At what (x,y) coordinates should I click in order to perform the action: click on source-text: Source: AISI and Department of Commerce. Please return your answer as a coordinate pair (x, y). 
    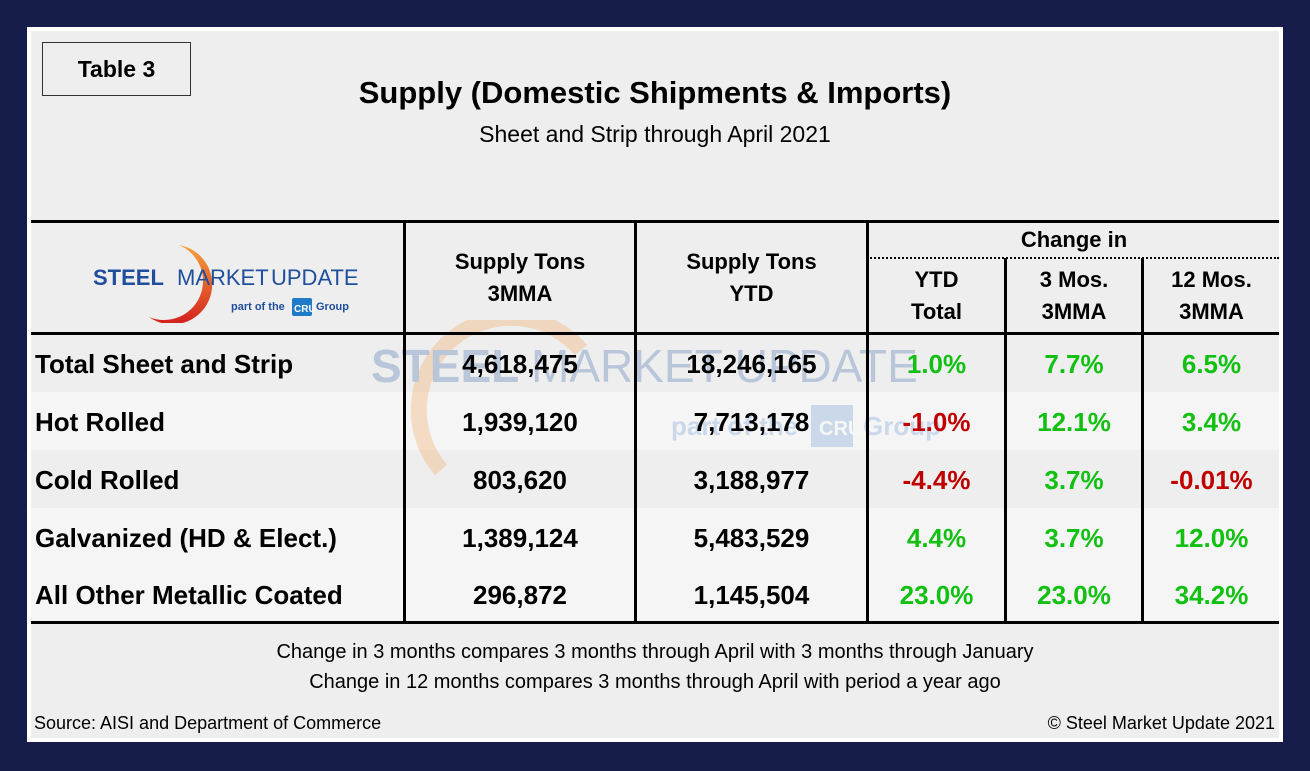
    Looking at the image, I should click on (208, 723).